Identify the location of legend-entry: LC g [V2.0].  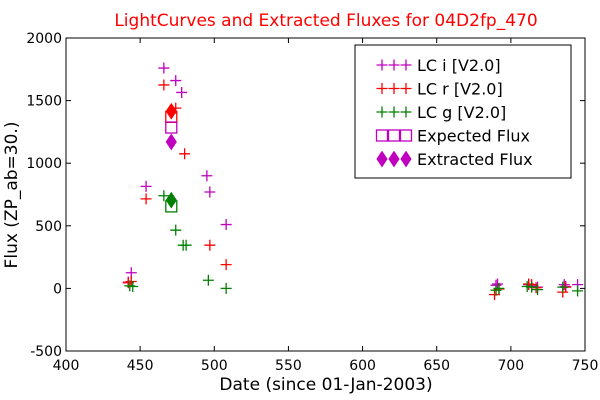
(441, 112).